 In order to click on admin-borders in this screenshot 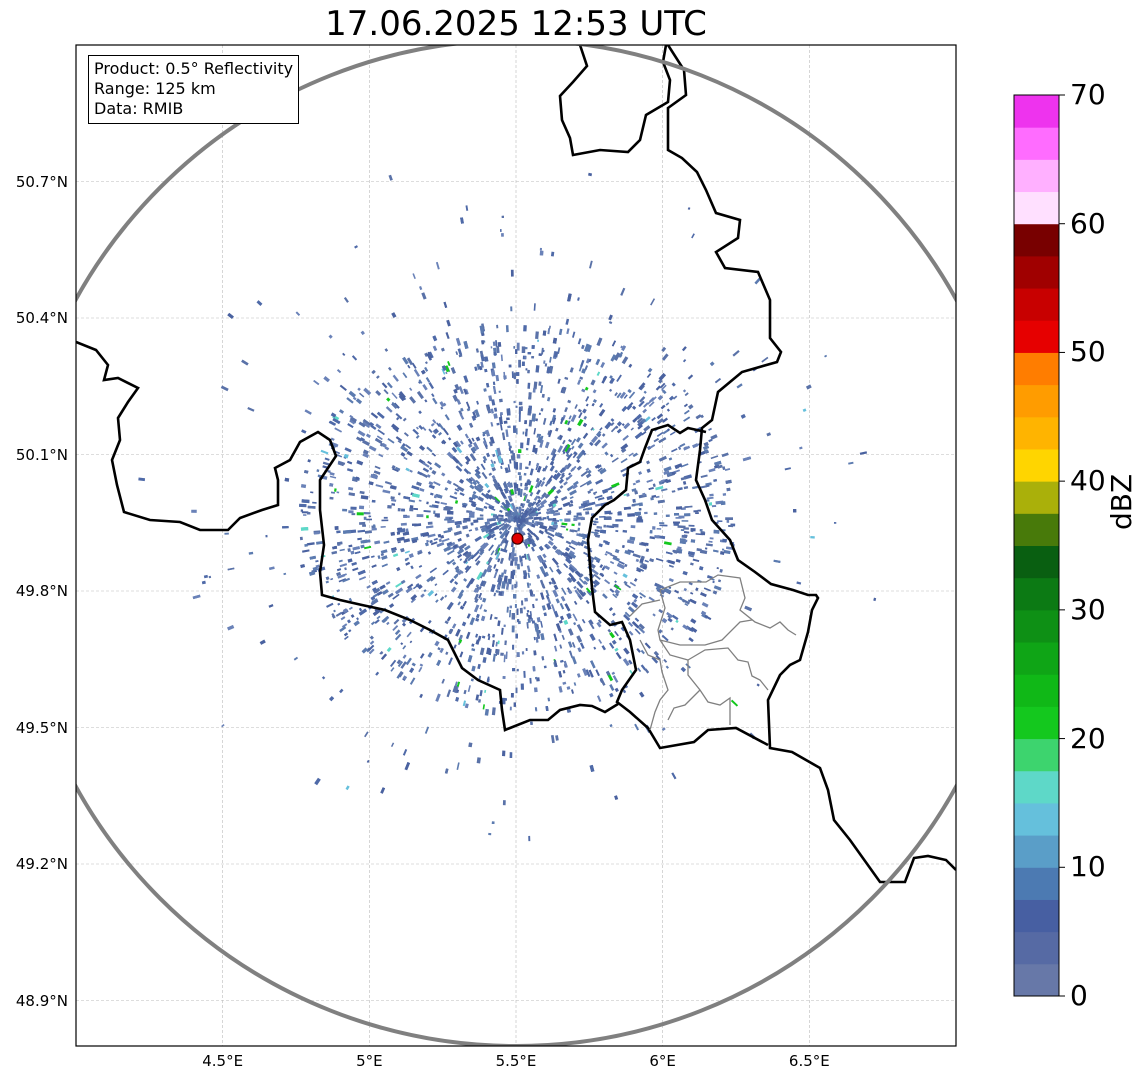, I will do `click(713, 652)`.